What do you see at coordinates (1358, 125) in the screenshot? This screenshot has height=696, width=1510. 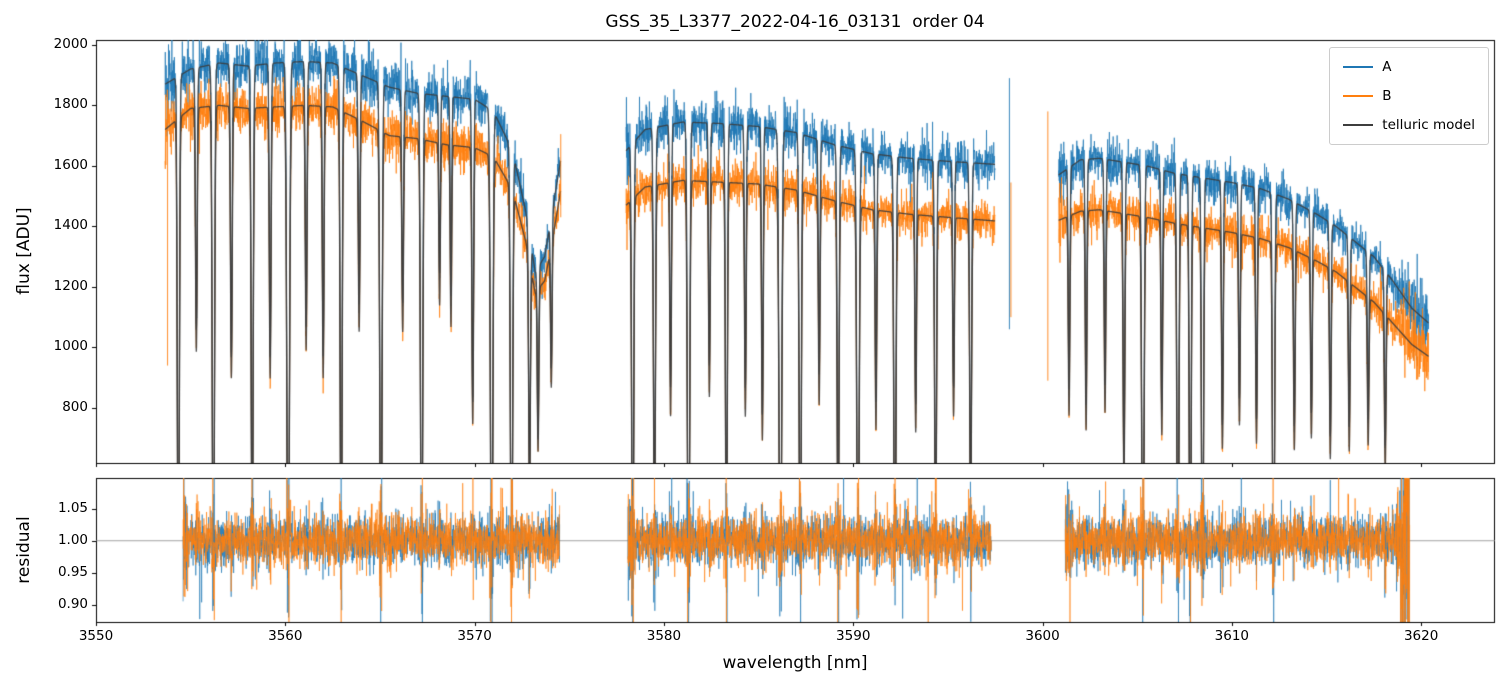 I see `legend-line-sample-telluric` at bounding box center [1358, 125].